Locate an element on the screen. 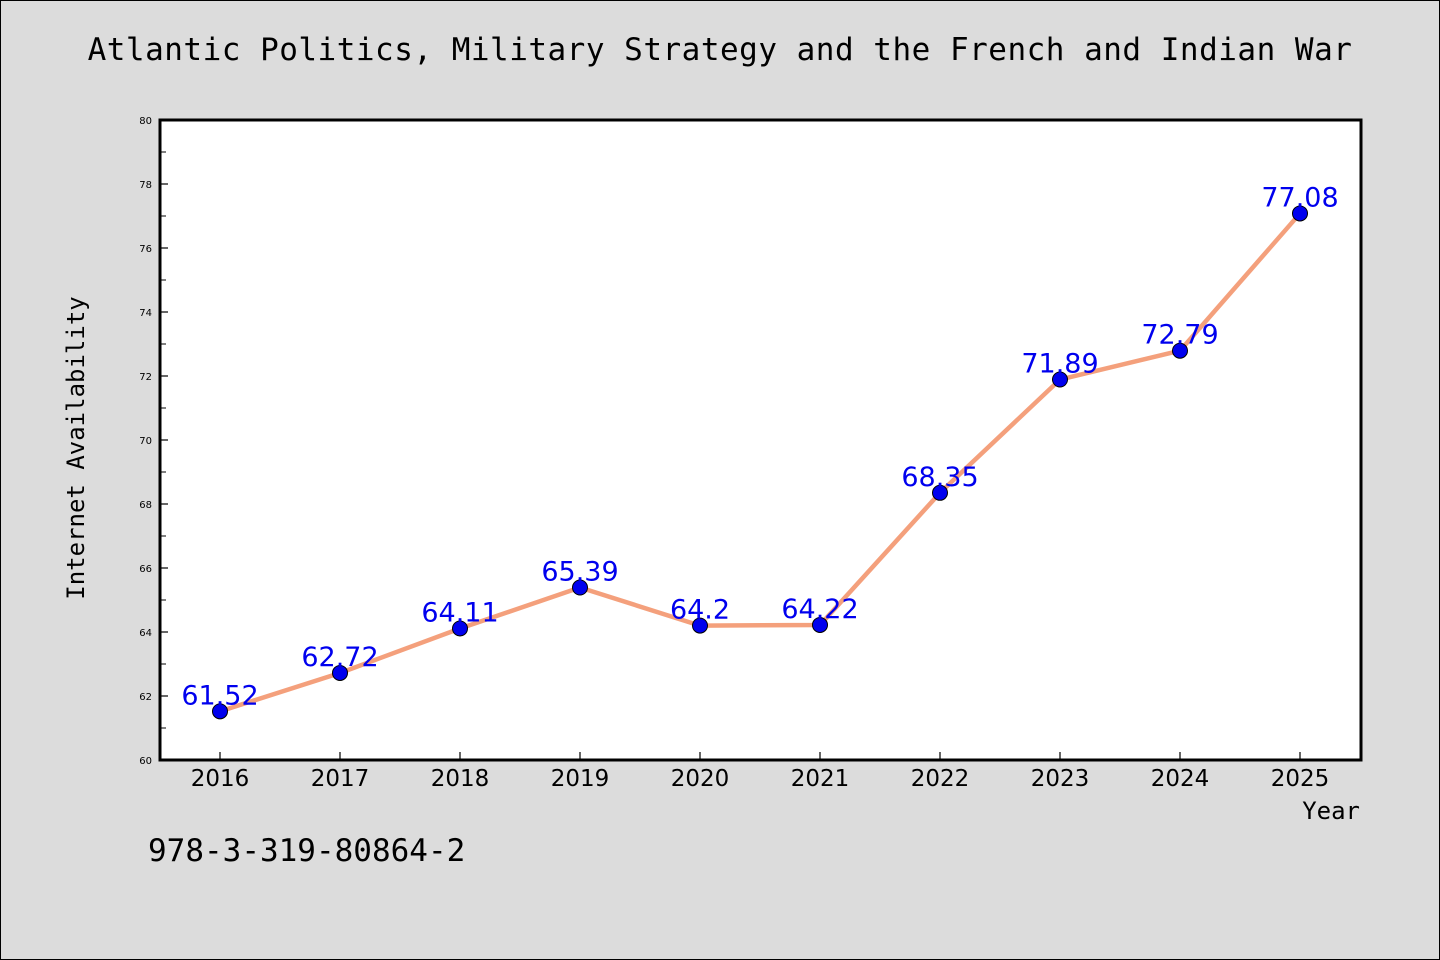 This screenshot has width=1440, height=960. x-tick-label: 2025 is located at coordinates (1300, 779).